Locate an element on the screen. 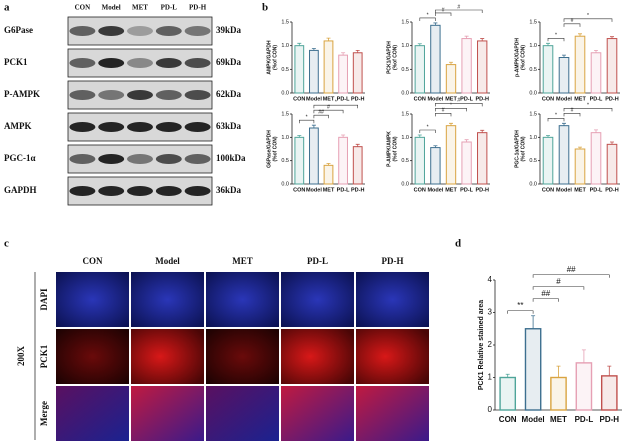  lane-label: MET is located at coordinates (140, 8).